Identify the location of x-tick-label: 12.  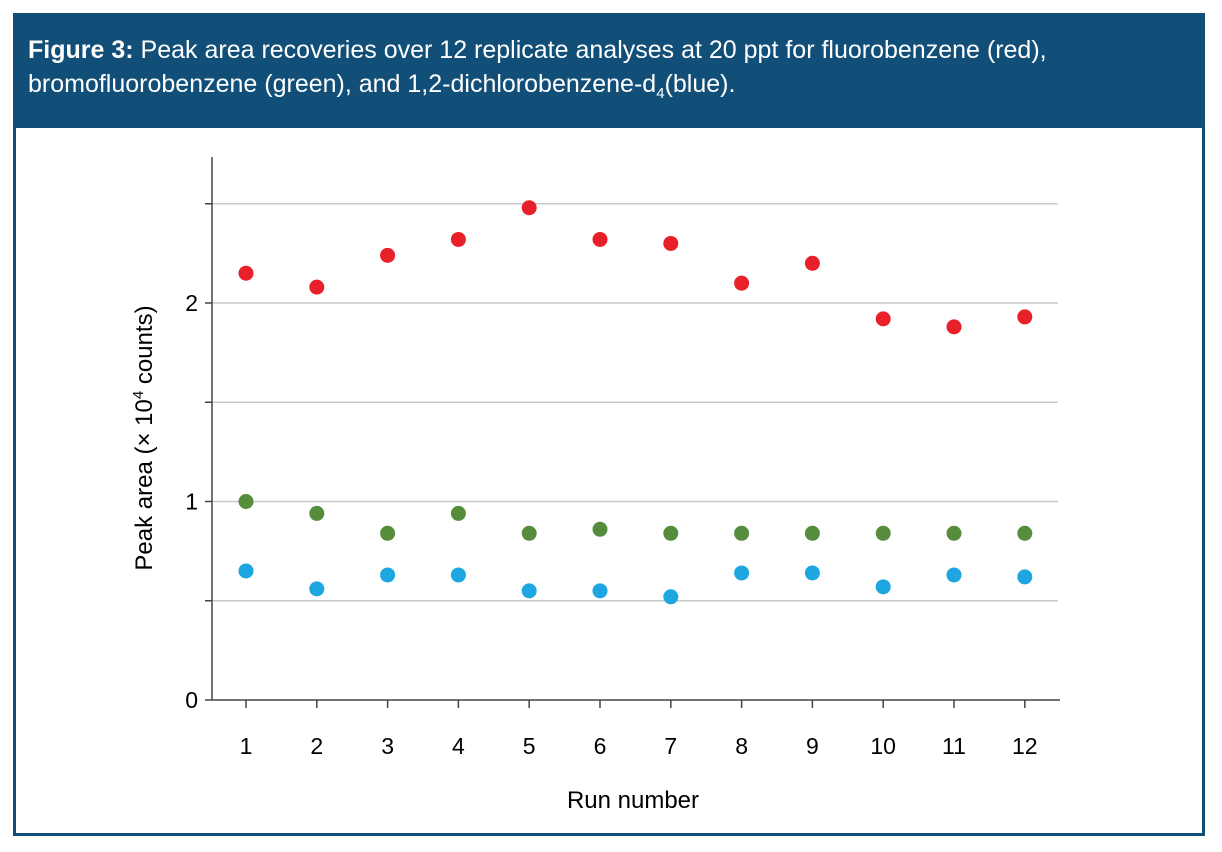
(1025, 746).